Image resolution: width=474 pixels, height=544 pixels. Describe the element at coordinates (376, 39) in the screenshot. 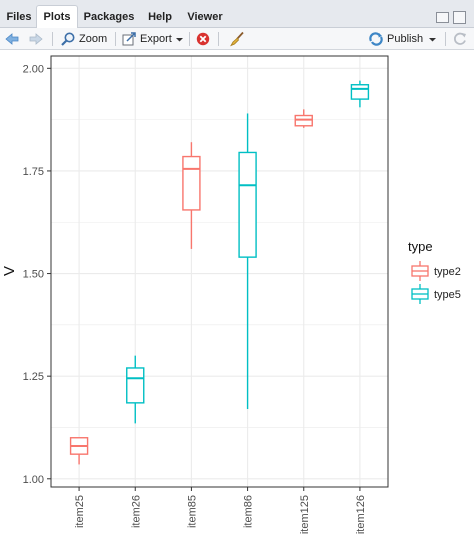

I see `publish-icon` at that location.